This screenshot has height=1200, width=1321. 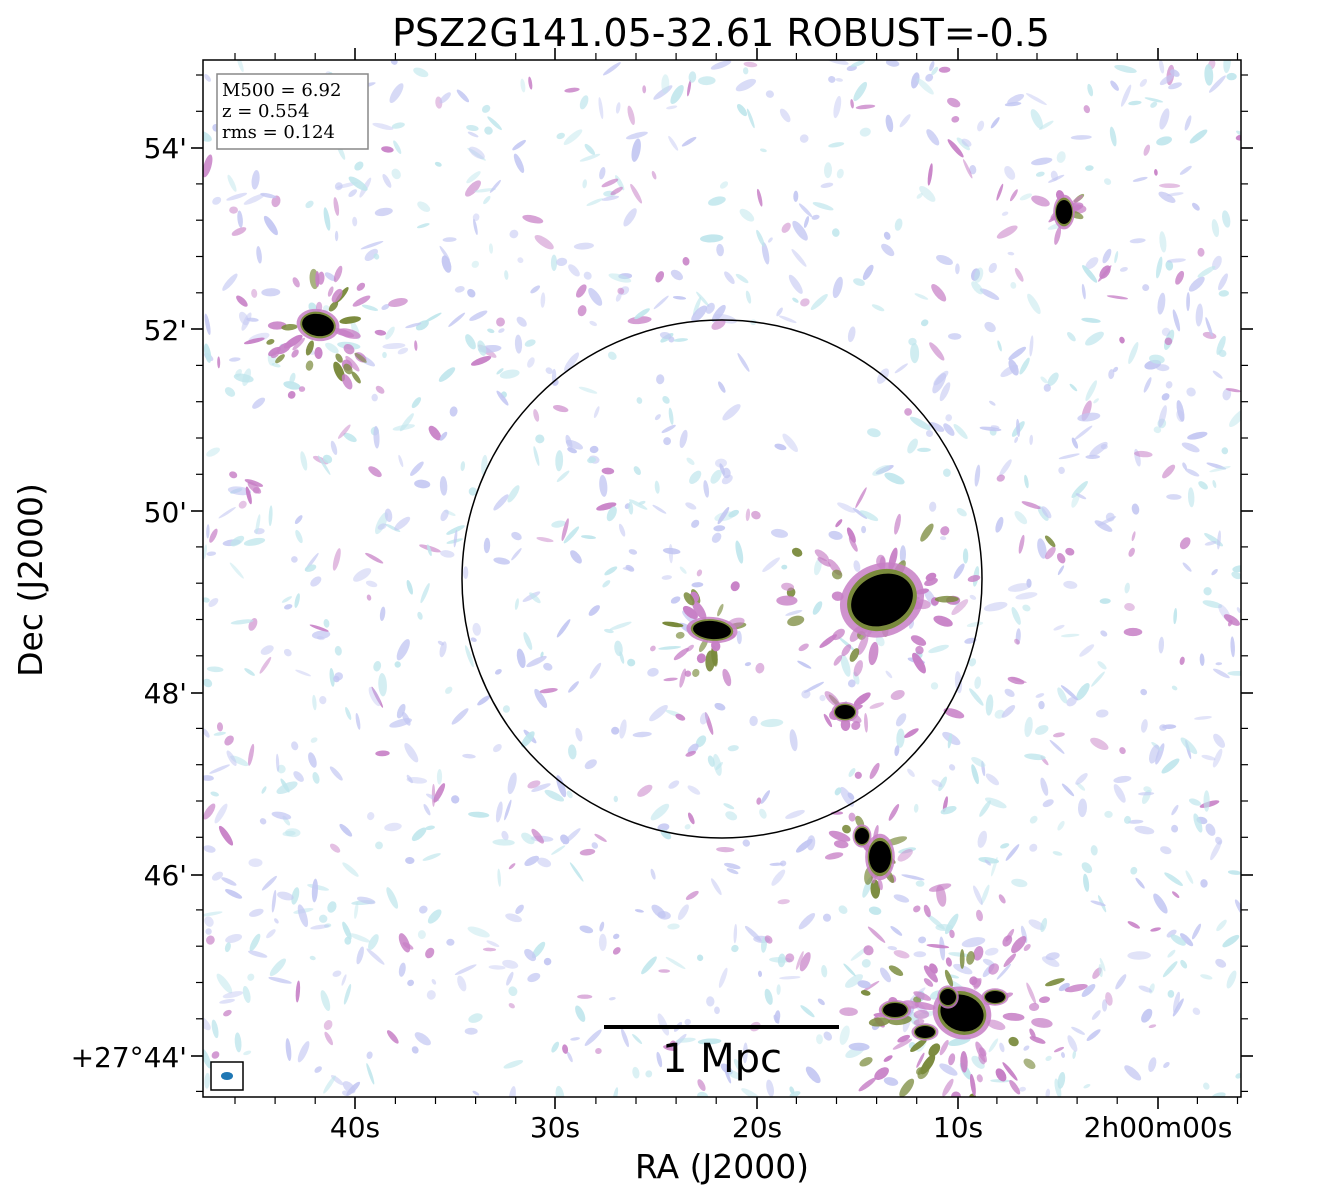 I want to click on x-tick-label: 2h00m00s, so click(x=1158, y=1127).